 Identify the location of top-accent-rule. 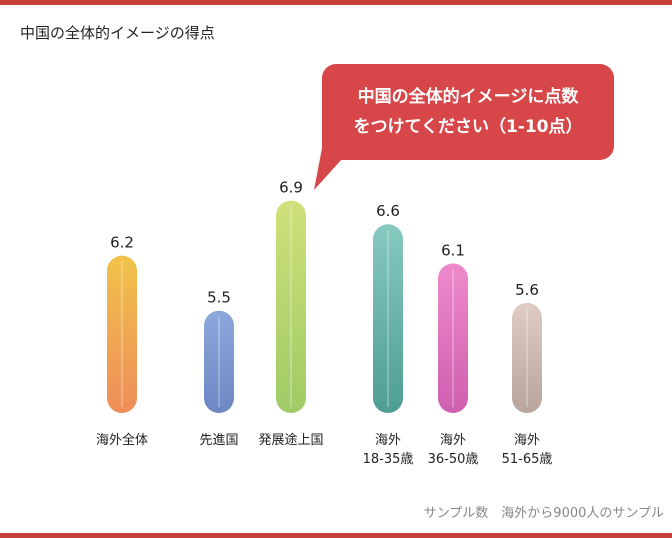
(336, 2).